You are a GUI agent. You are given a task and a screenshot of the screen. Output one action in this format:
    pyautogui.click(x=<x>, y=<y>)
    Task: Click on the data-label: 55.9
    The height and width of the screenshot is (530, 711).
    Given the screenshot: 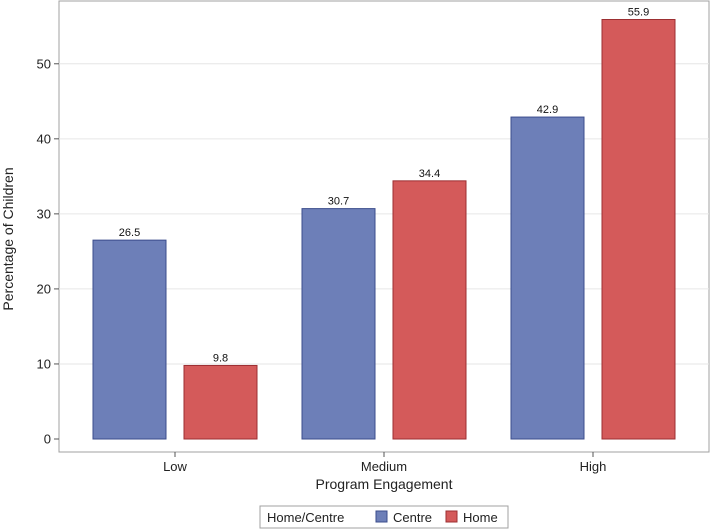 What is the action you would take?
    pyautogui.click(x=638, y=13)
    